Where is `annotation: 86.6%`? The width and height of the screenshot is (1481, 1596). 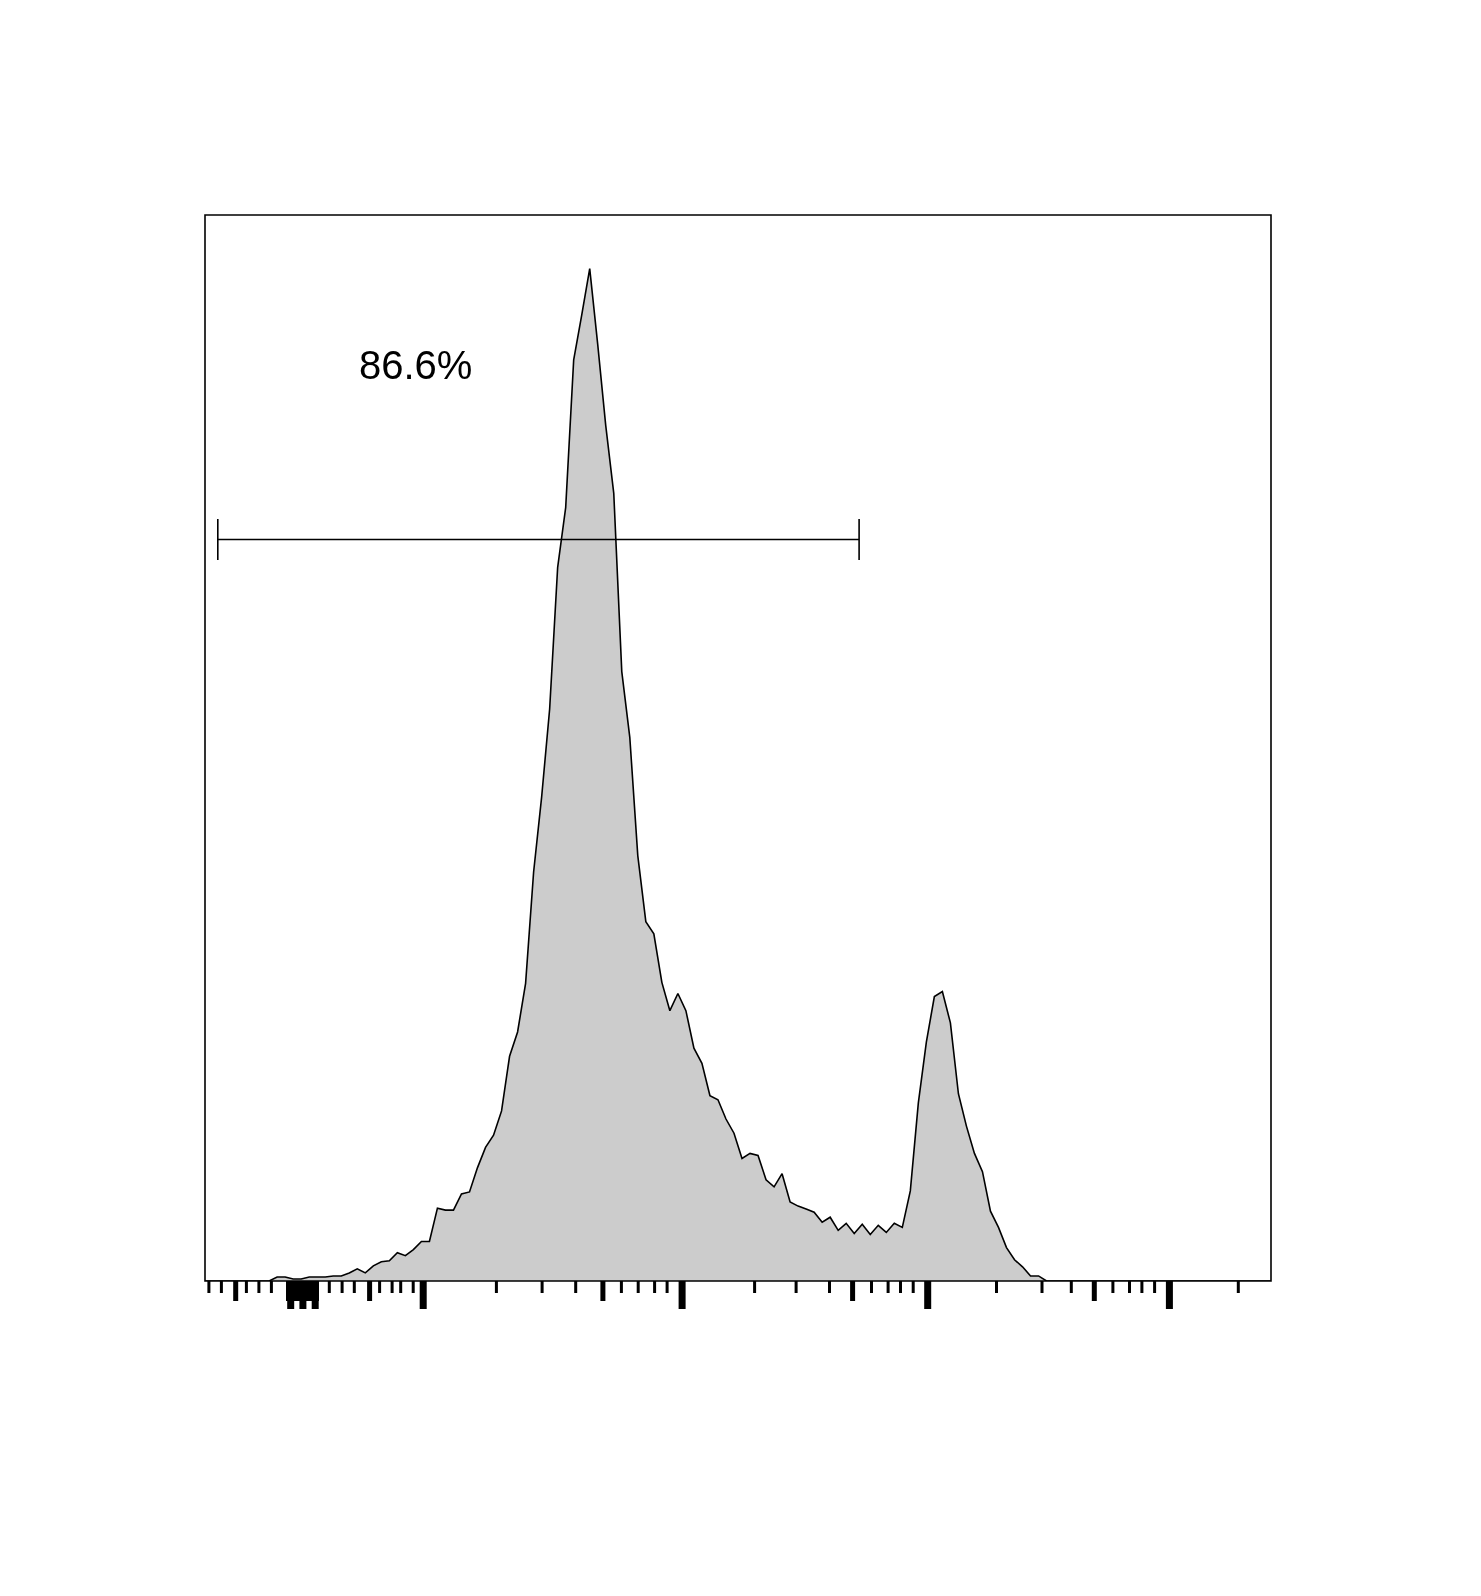 annotation: 86.6% is located at coordinates (416, 365).